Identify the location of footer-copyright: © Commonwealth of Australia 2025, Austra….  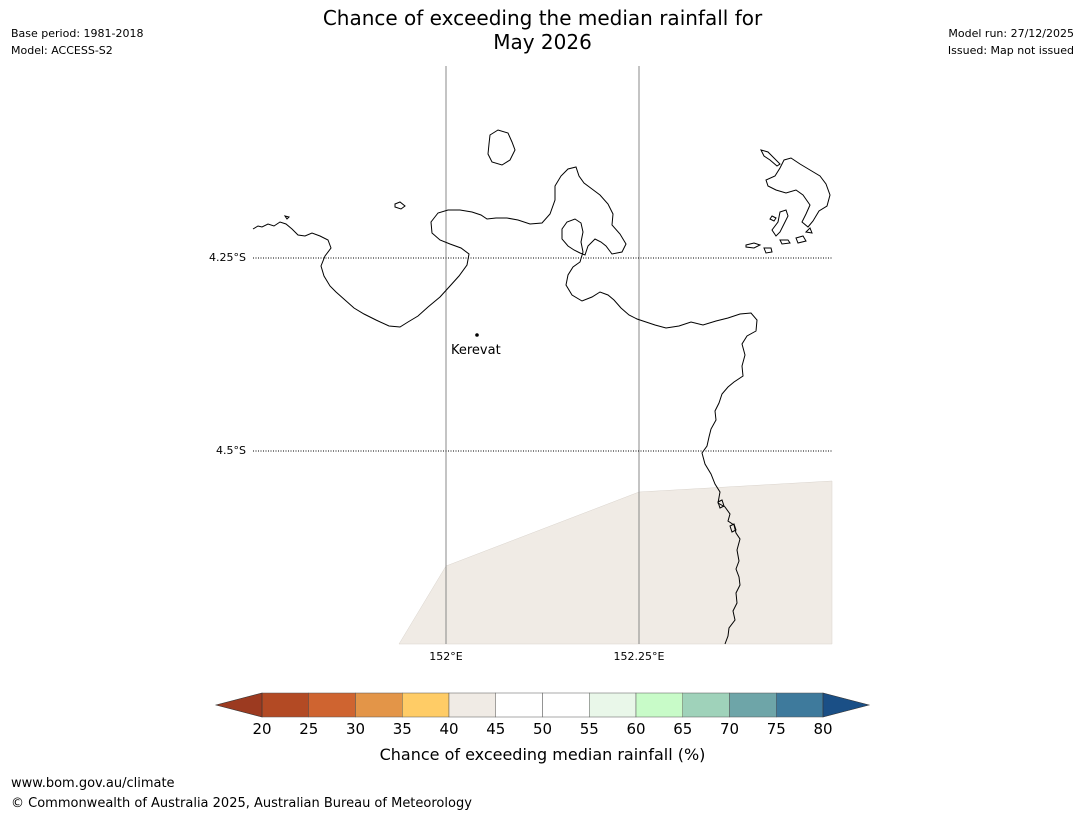
(241, 803).